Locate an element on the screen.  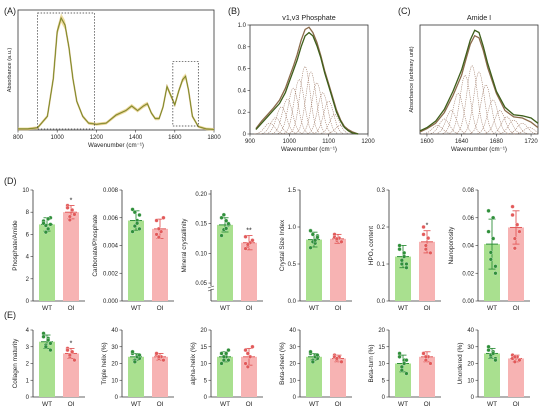
chart-e5-ytick-label: 15 is located at coordinates (381, 348).